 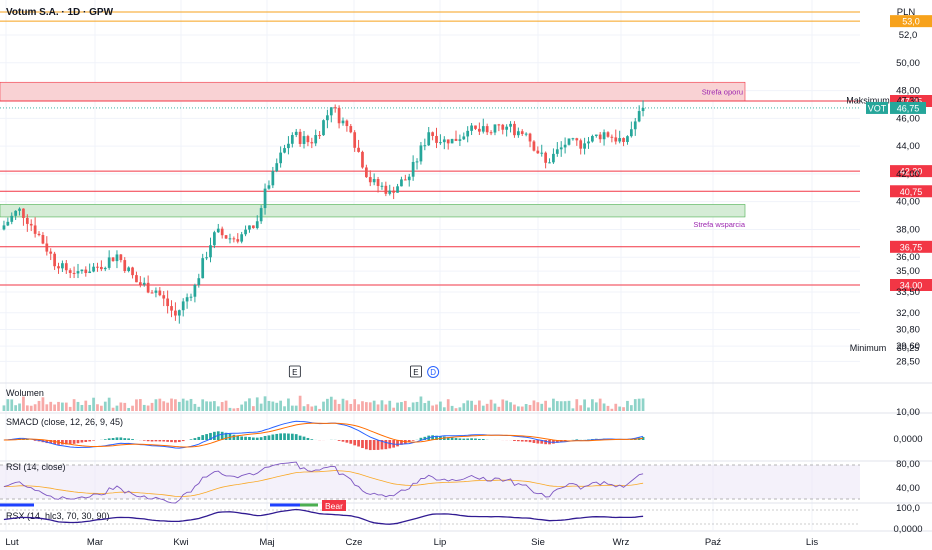 What do you see at coordinates (908, 100) in the screenshot?
I see `maximum-value: 47,30` at bounding box center [908, 100].